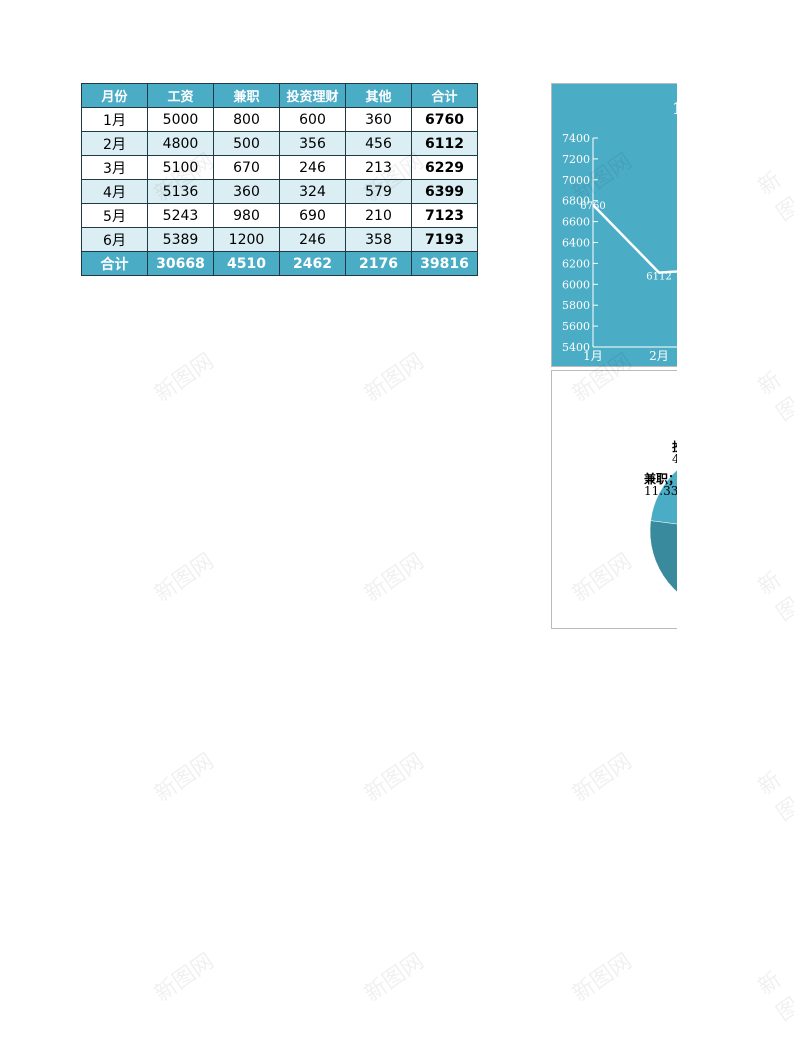 The width and height of the screenshot is (794, 1054). Describe the element at coordinates (658, 277) in the screenshot. I see `data-label: 6112` at that location.